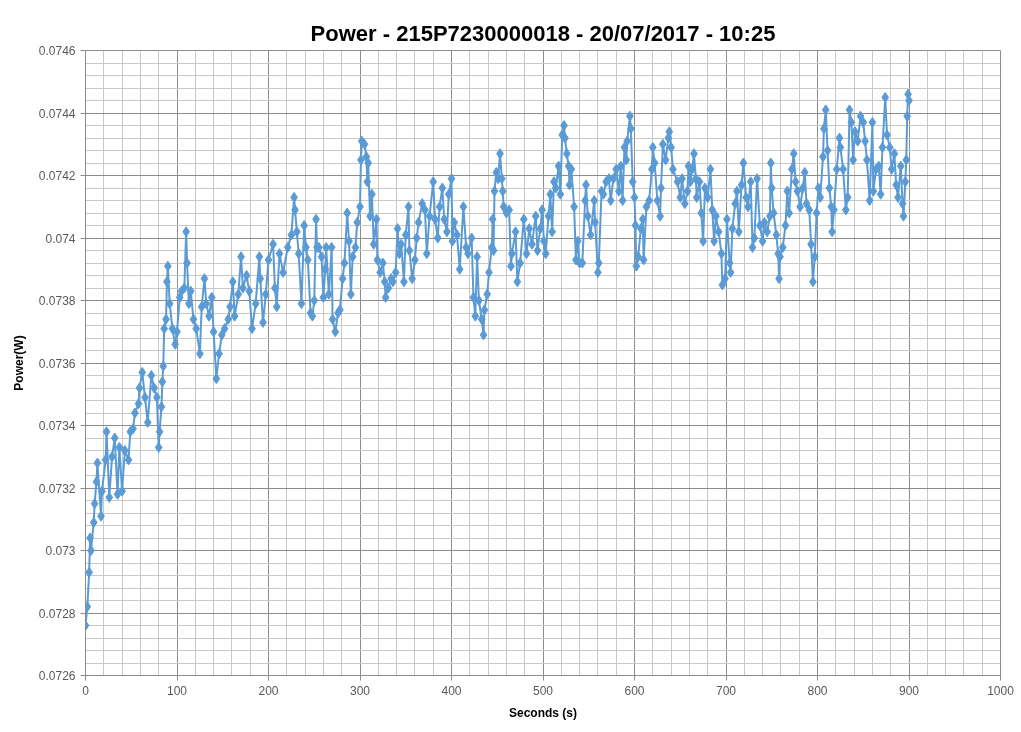  I want to click on y-tick-label: 0.0728, so click(57, 613).